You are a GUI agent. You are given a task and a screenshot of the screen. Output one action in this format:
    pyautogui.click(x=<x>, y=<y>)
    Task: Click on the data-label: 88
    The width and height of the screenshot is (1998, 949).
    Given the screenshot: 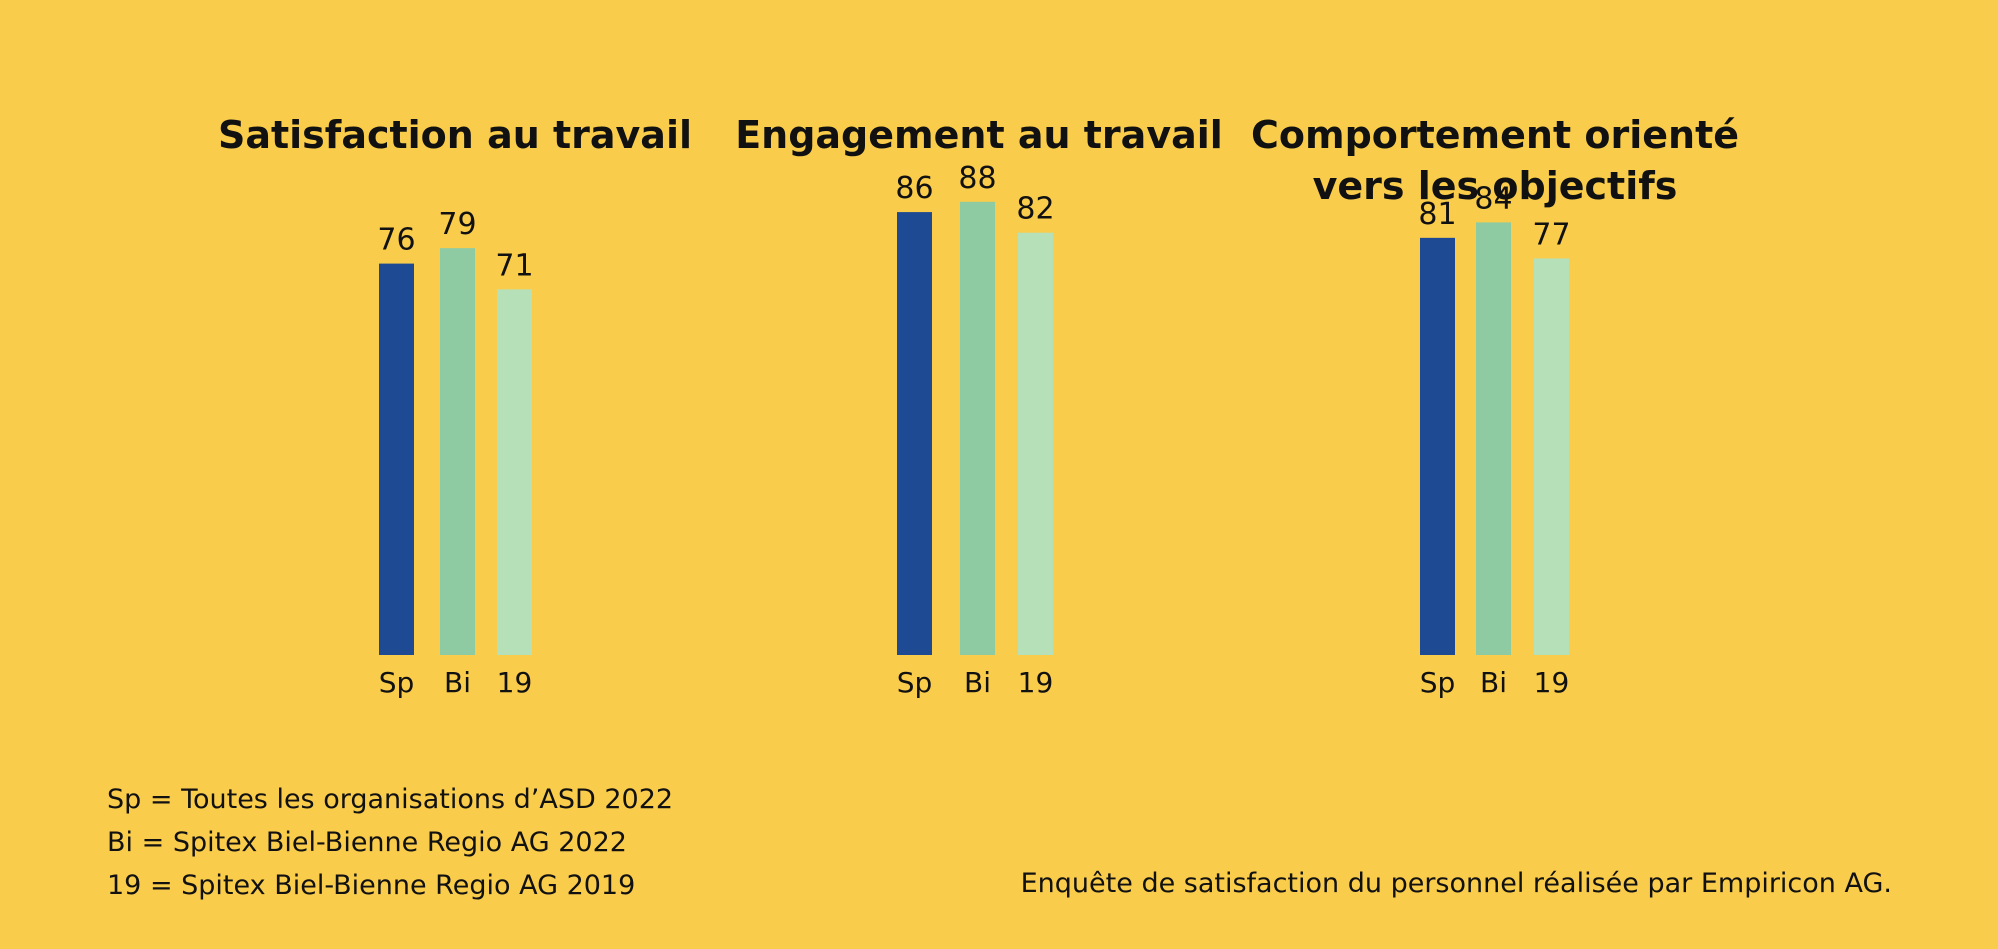 What is the action you would take?
    pyautogui.click(x=977, y=178)
    